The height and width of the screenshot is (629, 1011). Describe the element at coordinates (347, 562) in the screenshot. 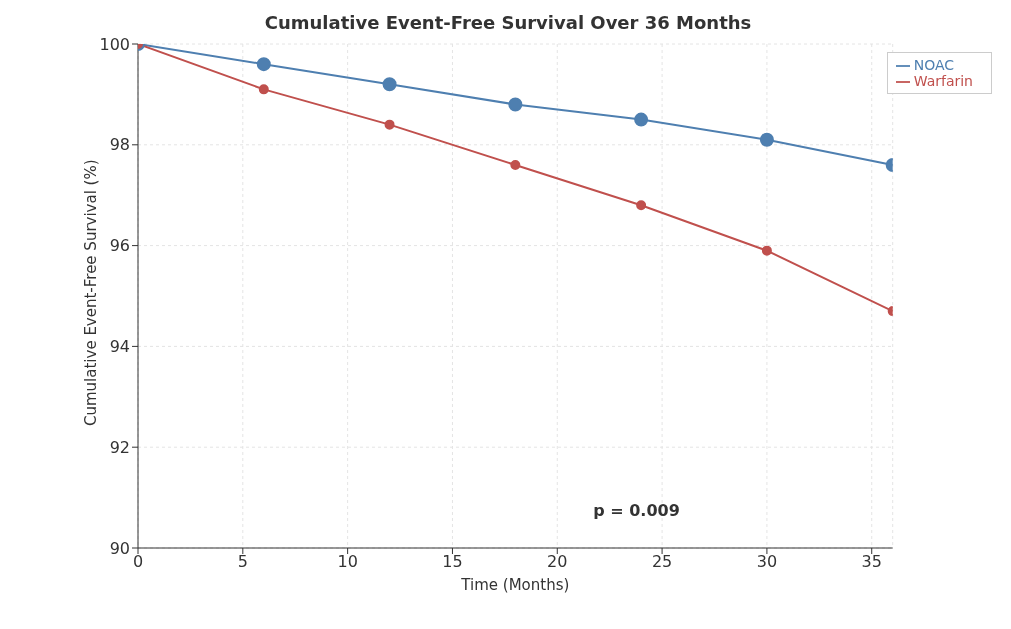

I see `x-tick-label: 10` at that location.